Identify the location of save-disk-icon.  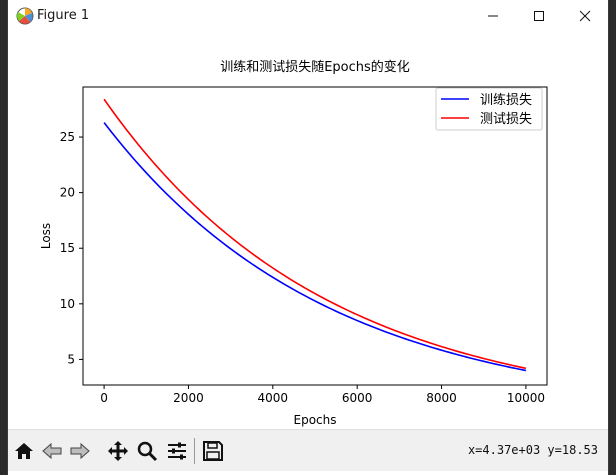
(213, 451).